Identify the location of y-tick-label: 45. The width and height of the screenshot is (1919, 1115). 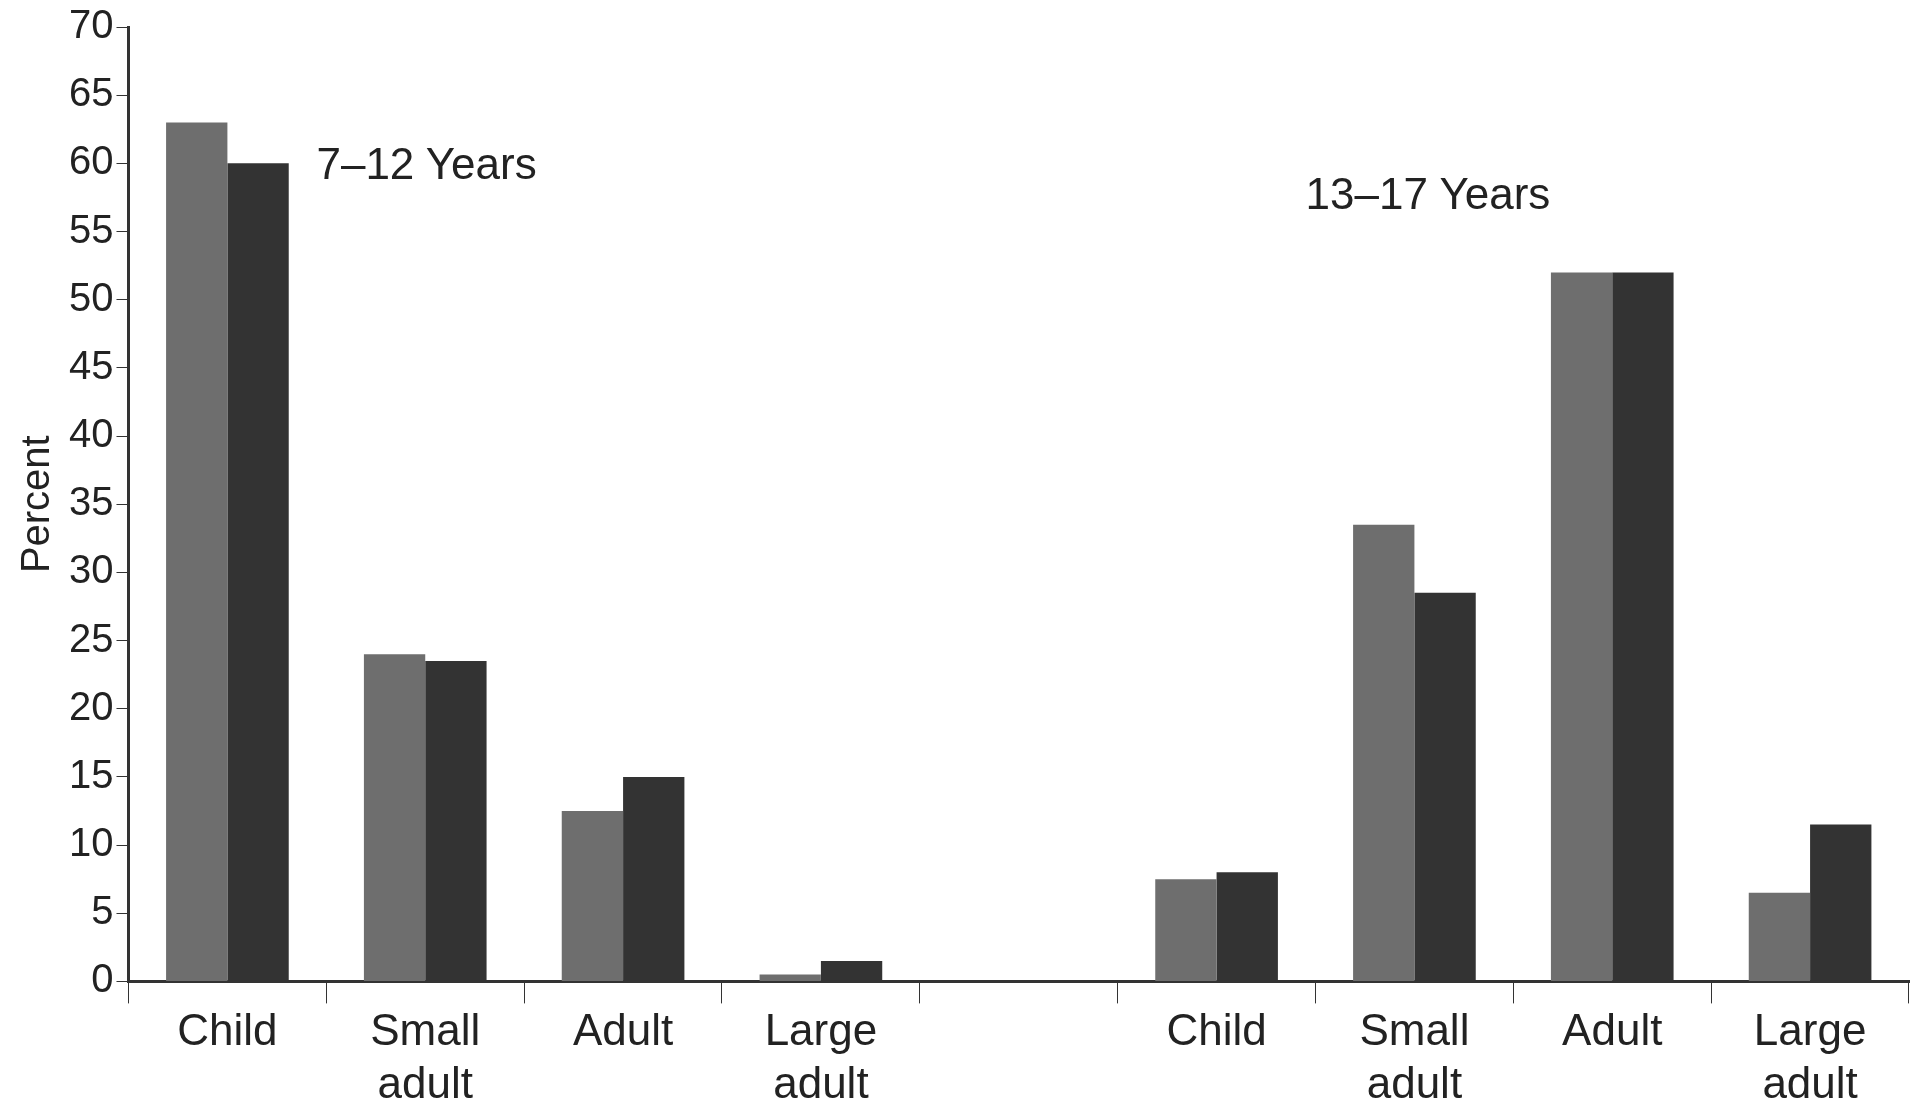
(91, 364).